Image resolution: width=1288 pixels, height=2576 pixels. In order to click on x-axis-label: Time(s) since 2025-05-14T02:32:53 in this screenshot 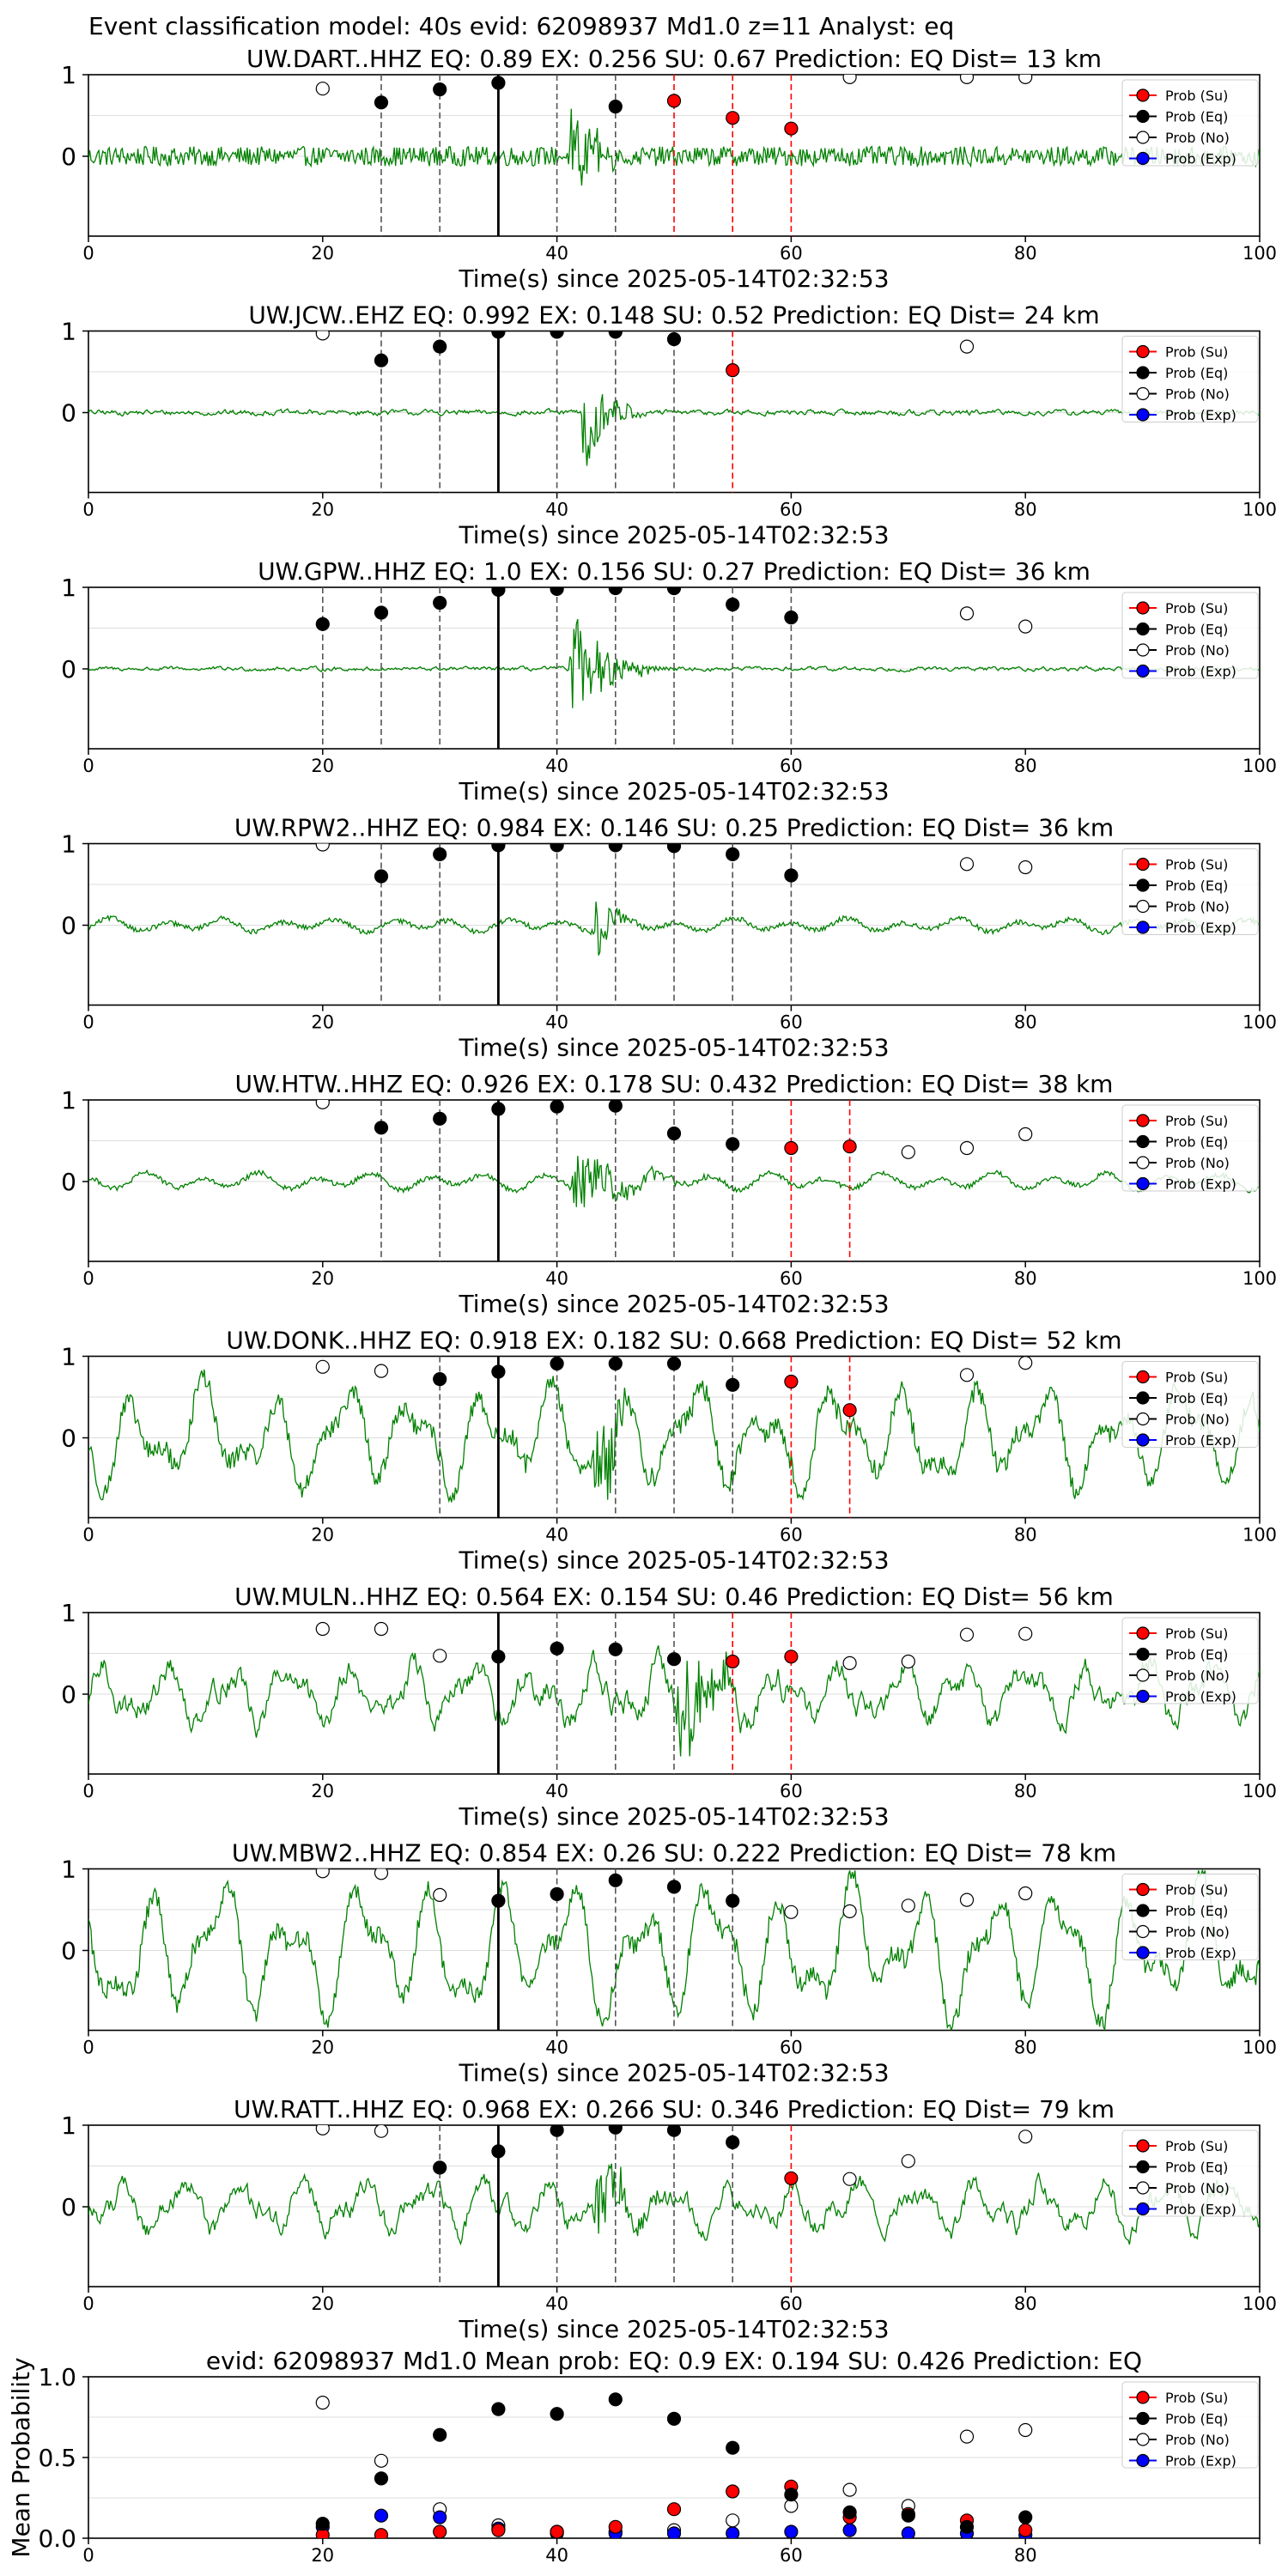, I will do `click(673, 279)`.